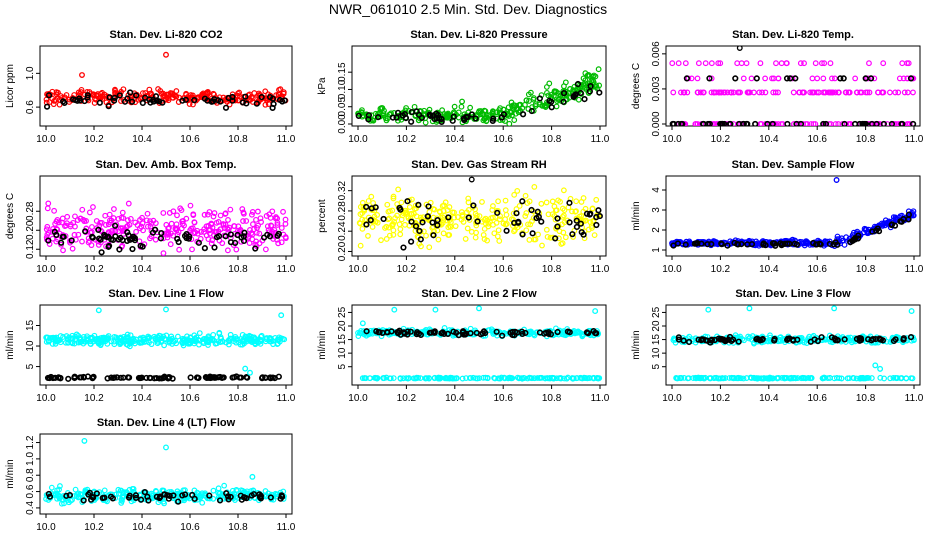 The width and height of the screenshot is (936, 540). What do you see at coordinates (165, 344) in the screenshot?
I see `points-layer` at bounding box center [165, 344].